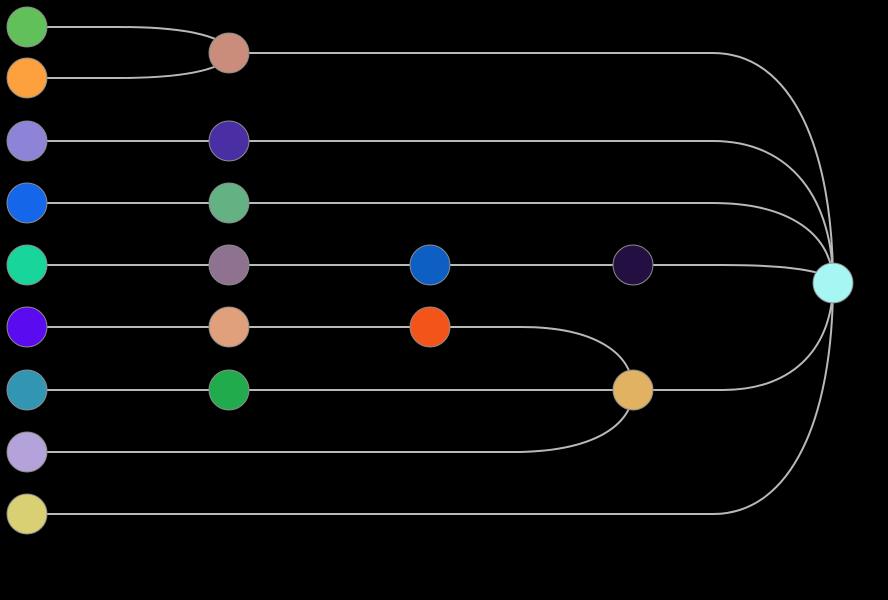 This screenshot has width=888, height=600. I want to click on graph-node: mid-sea-green, so click(229, 203).